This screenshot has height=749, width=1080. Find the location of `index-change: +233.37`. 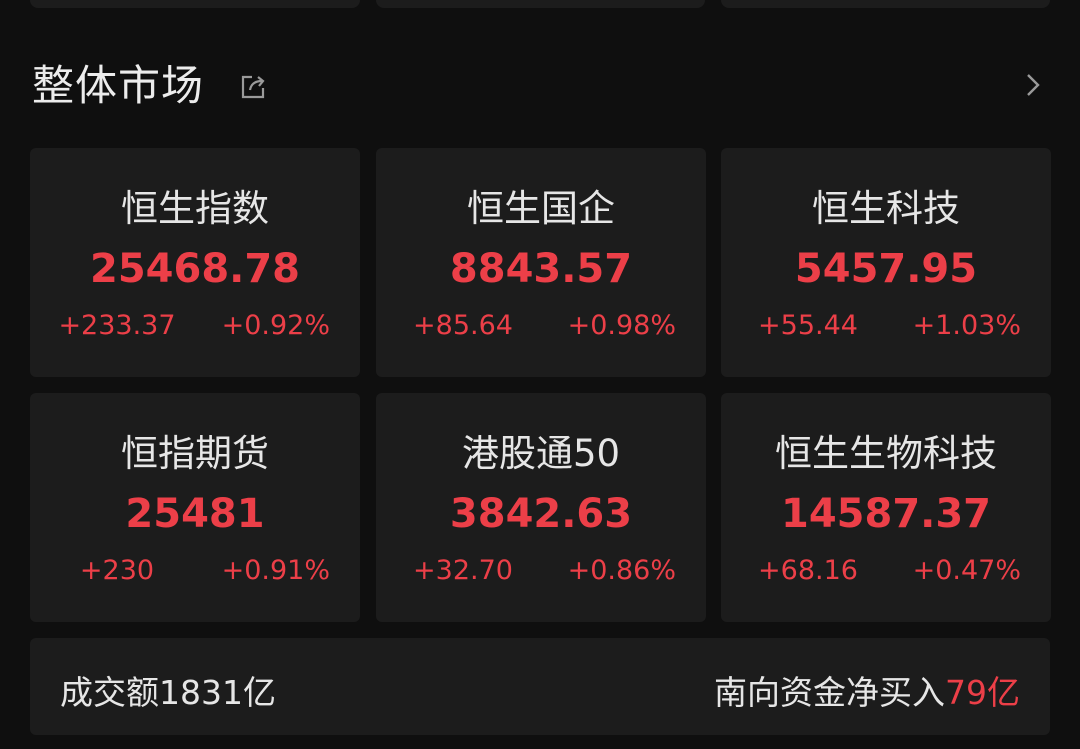

index-change: +233.37 is located at coordinates (117, 325).